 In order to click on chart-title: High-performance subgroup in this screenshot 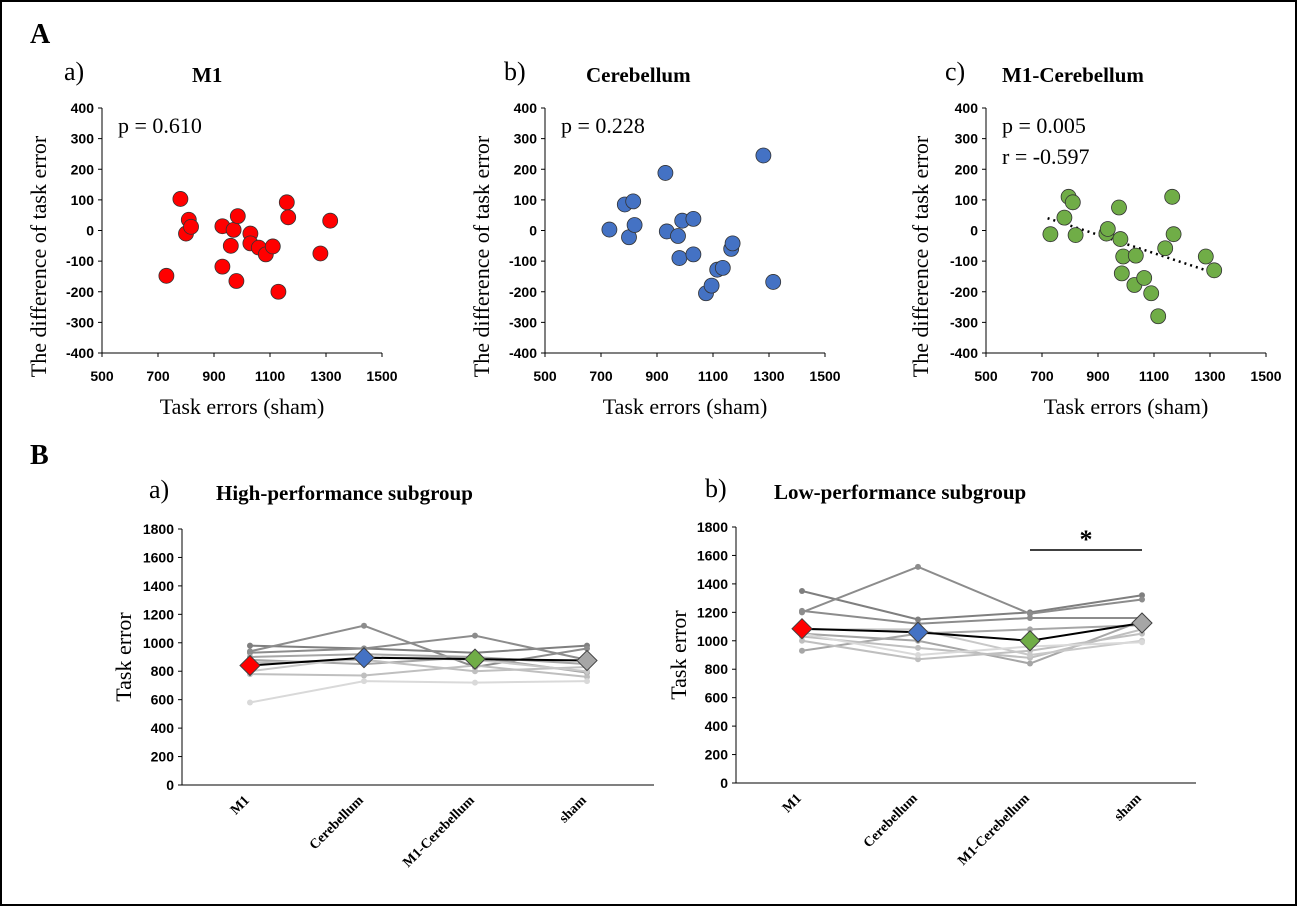, I will do `click(344, 493)`.